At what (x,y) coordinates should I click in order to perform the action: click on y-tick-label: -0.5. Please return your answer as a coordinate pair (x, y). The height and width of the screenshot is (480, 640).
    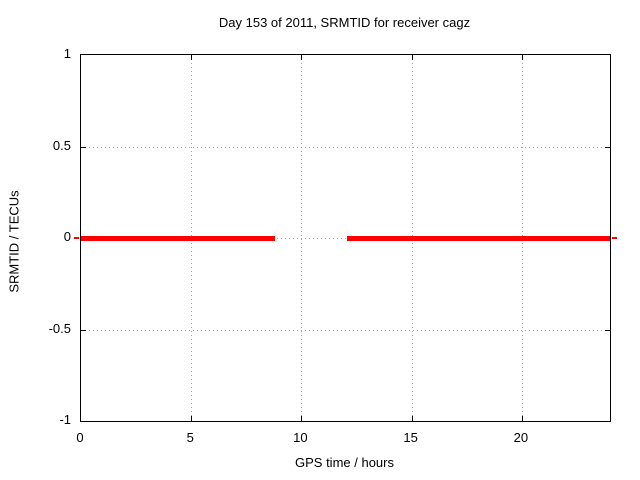
    Looking at the image, I should click on (59, 328).